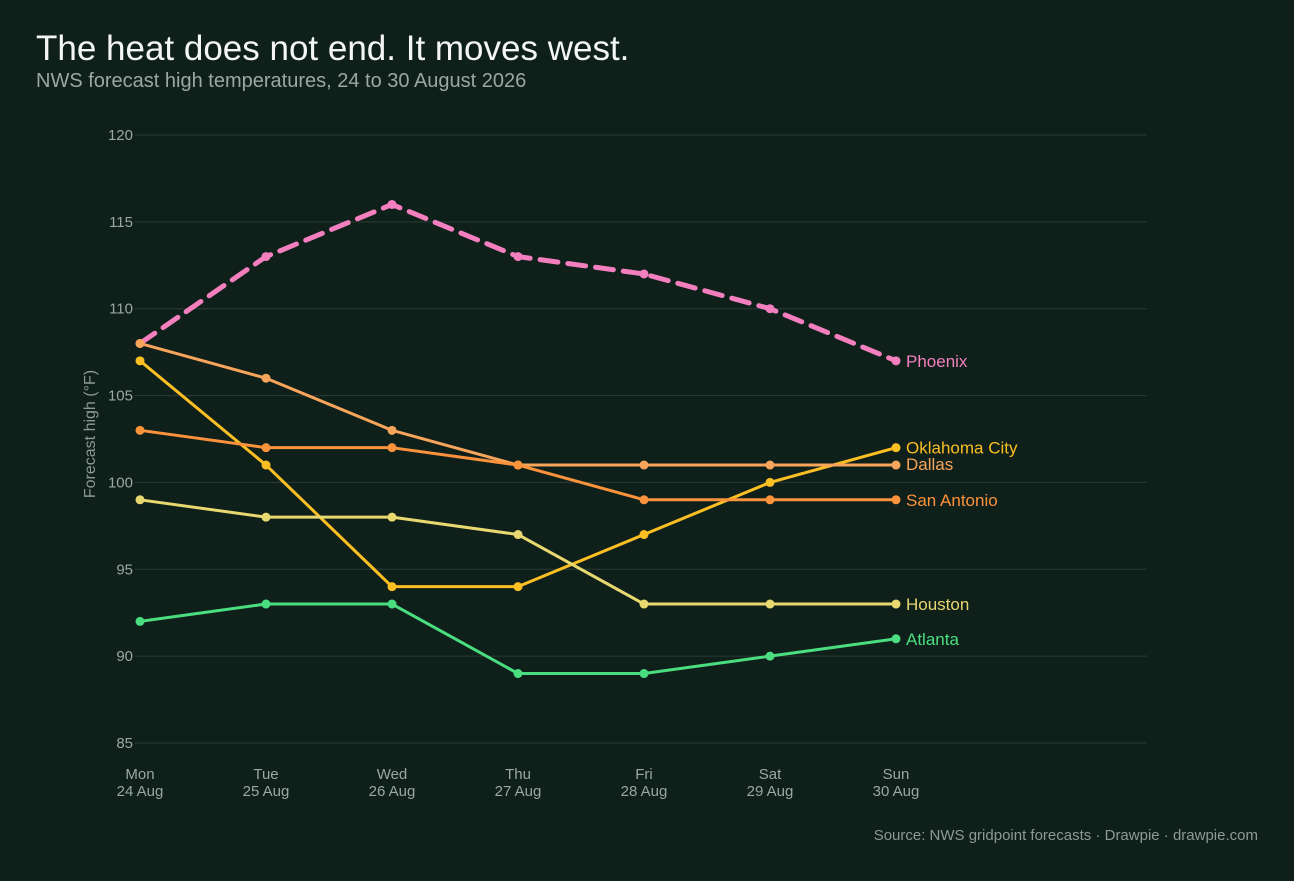 This screenshot has width=1294, height=881. I want to click on x-tick-day: Thu, so click(518, 774).